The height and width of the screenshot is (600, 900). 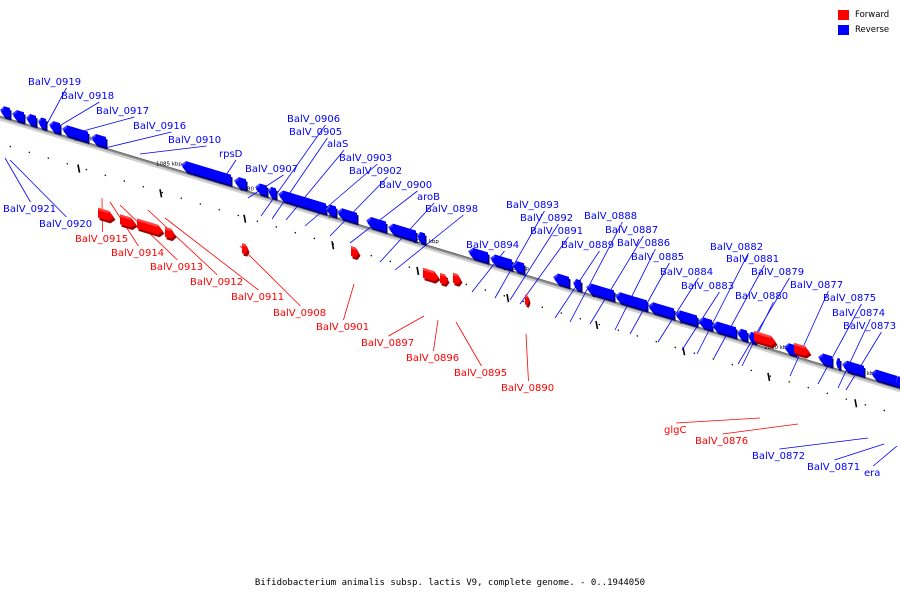 I want to click on reverse-gene-label: alaS, so click(x=337, y=144).